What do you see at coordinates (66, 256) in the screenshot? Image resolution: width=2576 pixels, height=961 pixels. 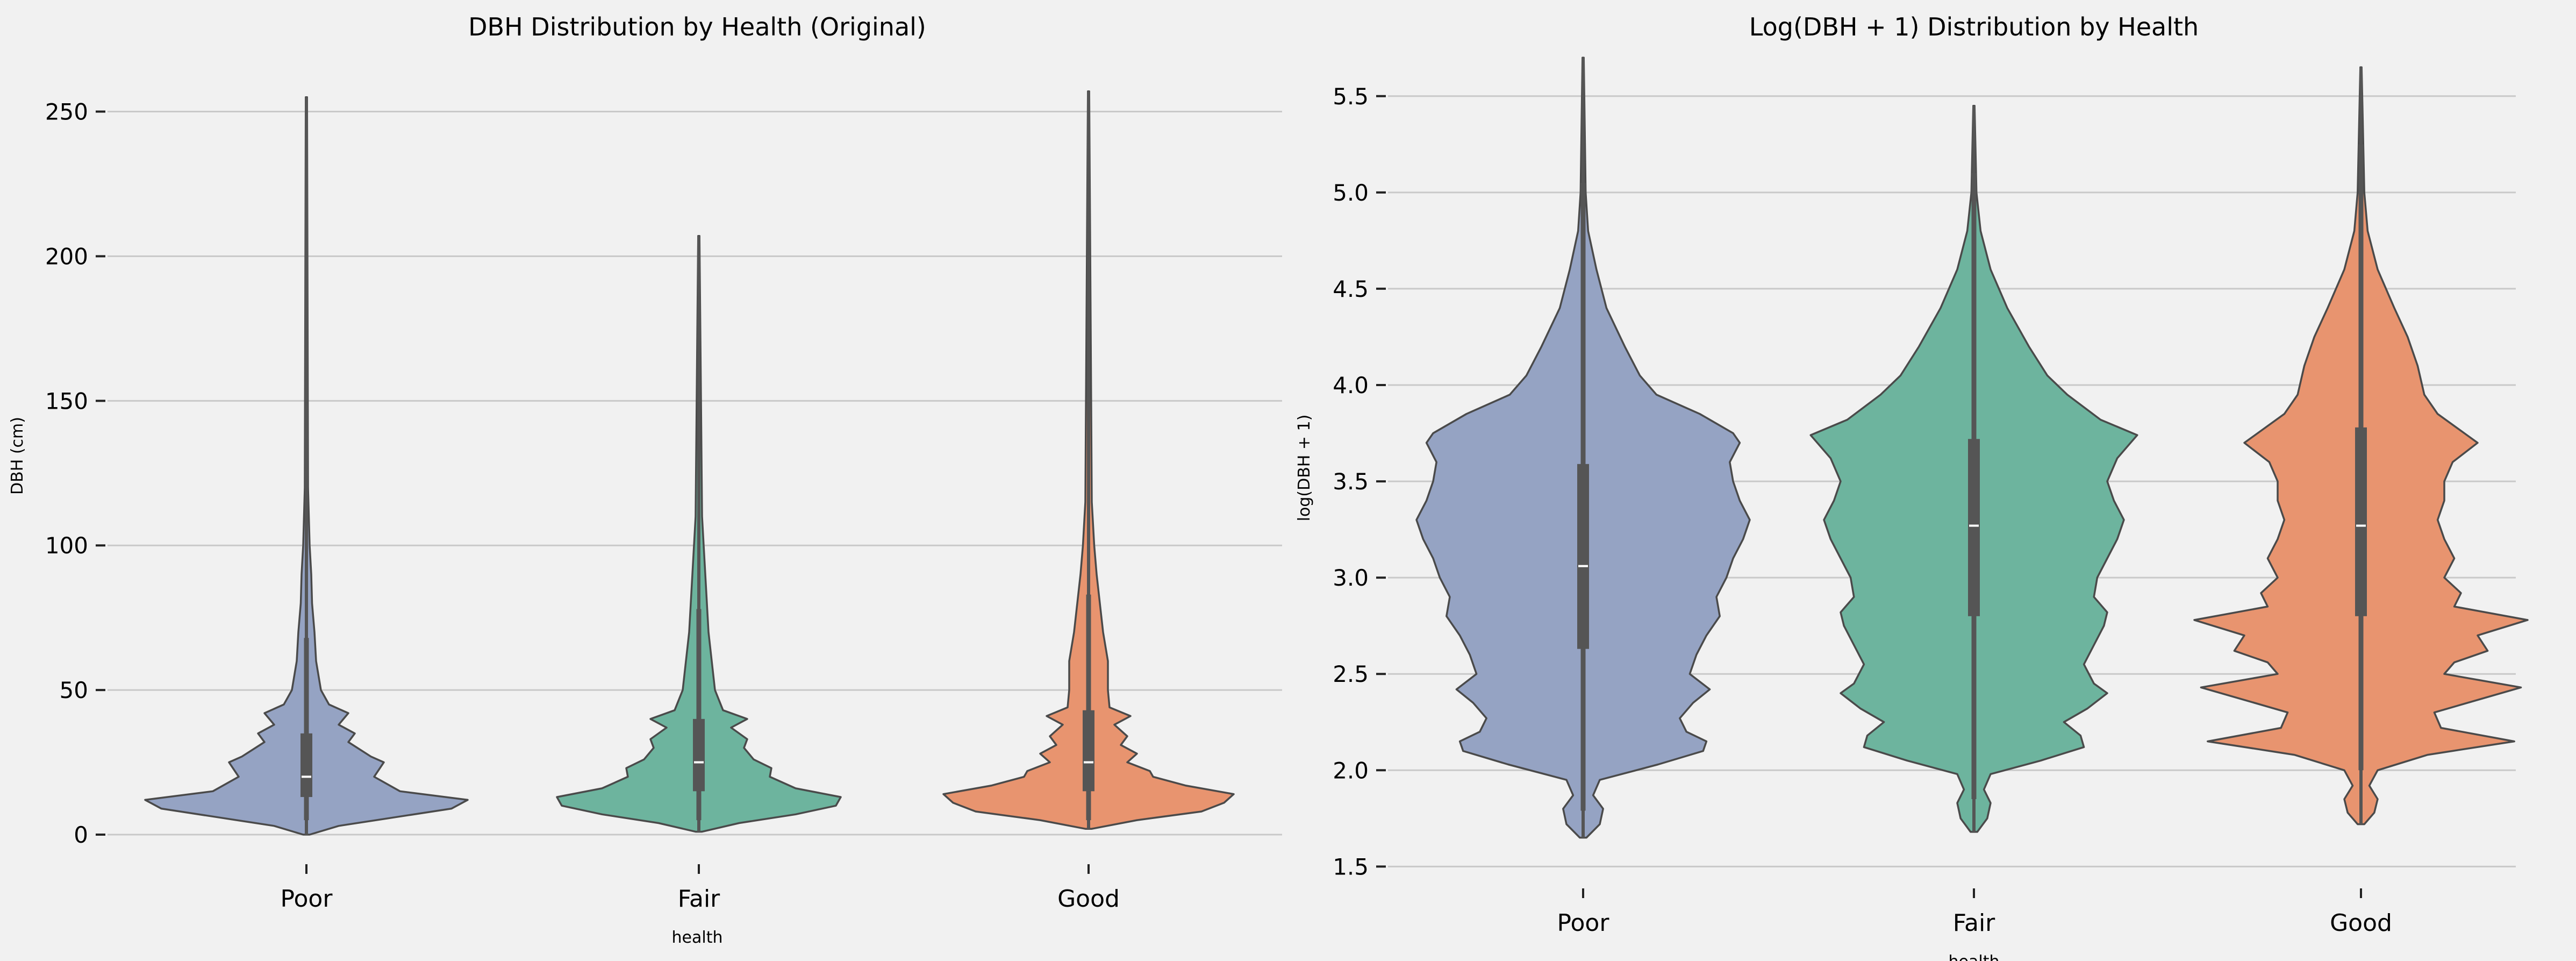 I see `y-tick-label: 200` at bounding box center [66, 256].